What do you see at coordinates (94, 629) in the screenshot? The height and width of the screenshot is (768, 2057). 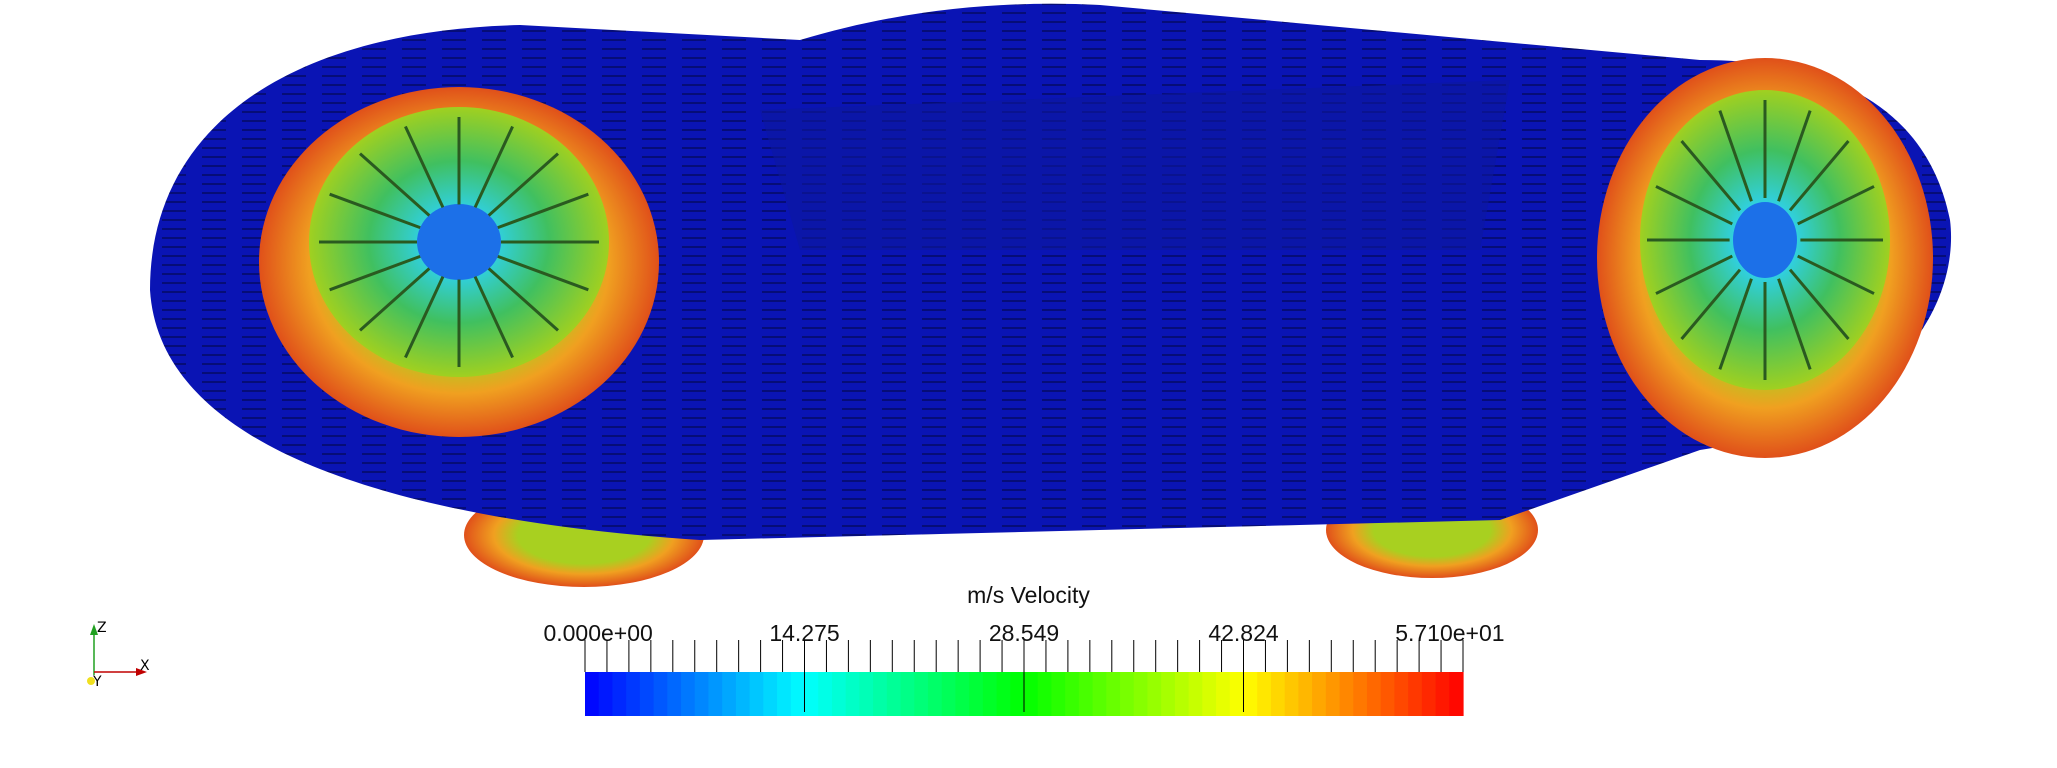 I see `z-axis-arrow-icon` at bounding box center [94, 629].